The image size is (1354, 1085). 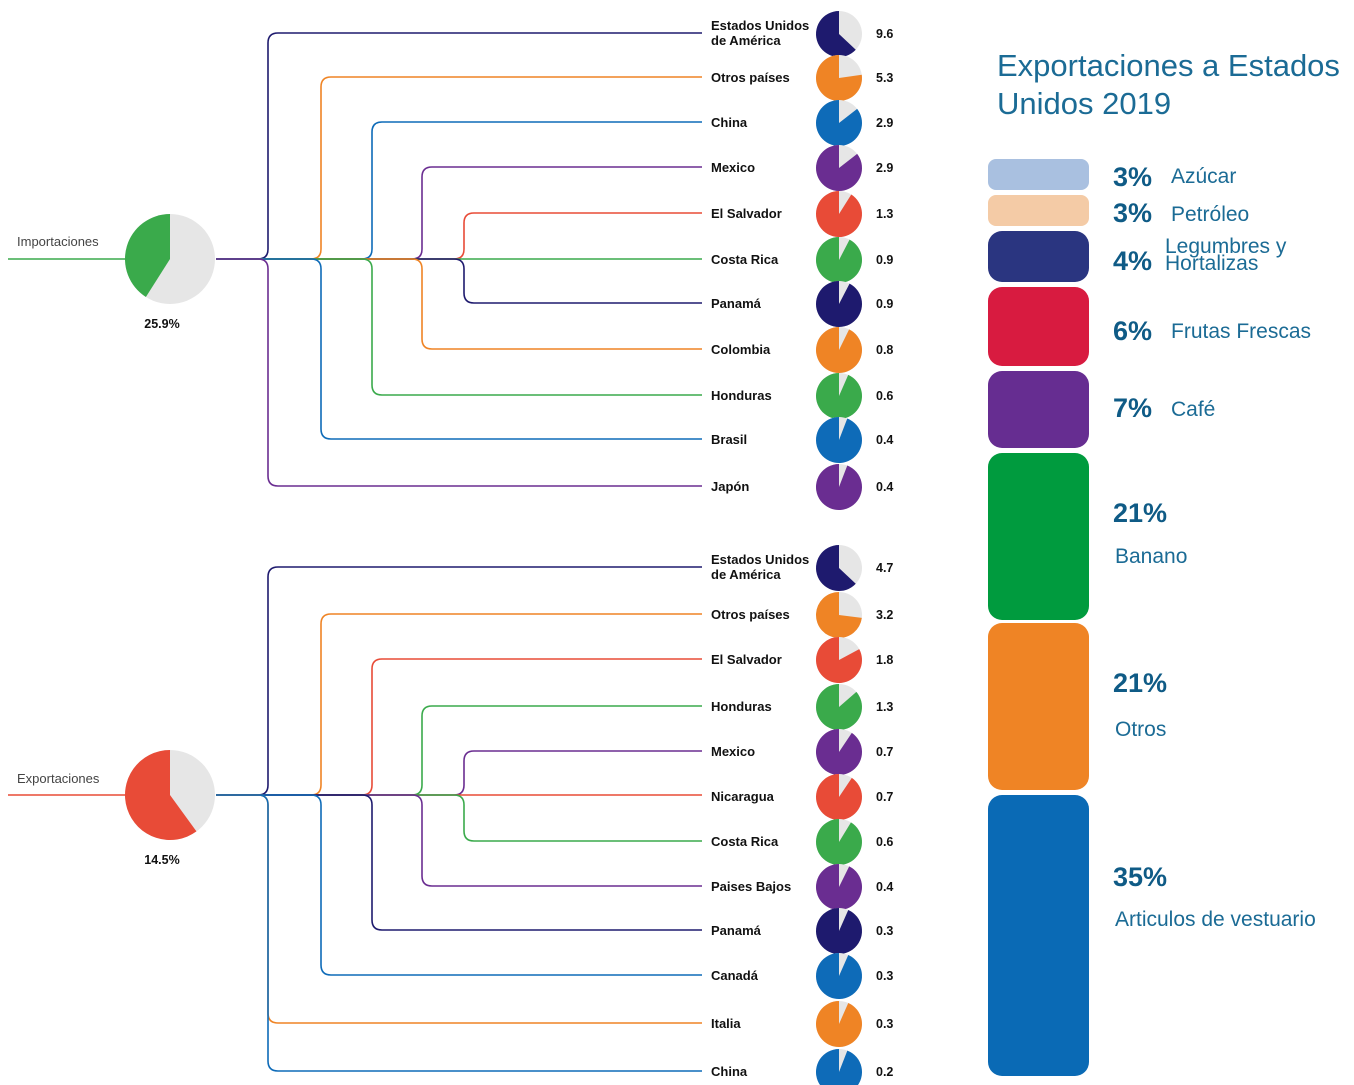 I want to click on segment-label: Banano, so click(x=1151, y=556).